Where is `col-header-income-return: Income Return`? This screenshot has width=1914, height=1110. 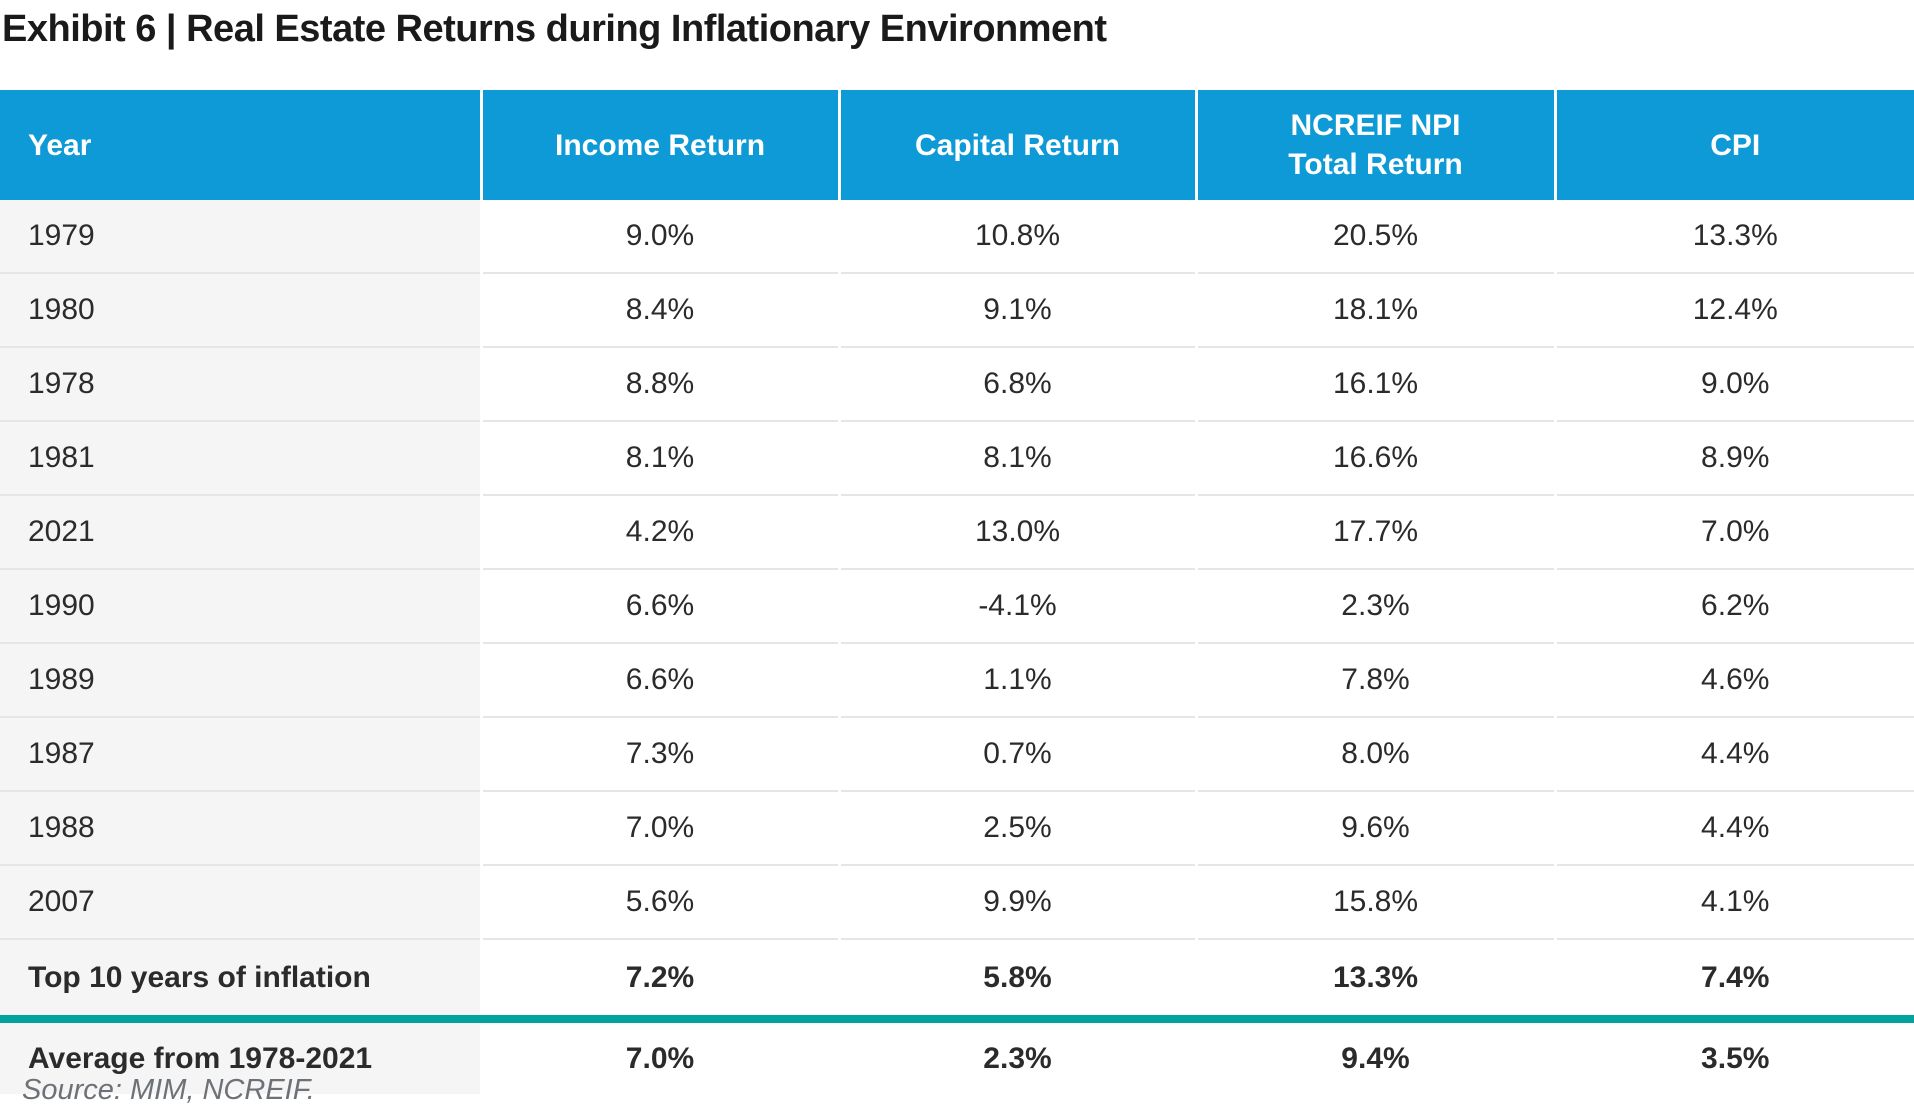 col-header-income-return: Income Return is located at coordinates (659, 145).